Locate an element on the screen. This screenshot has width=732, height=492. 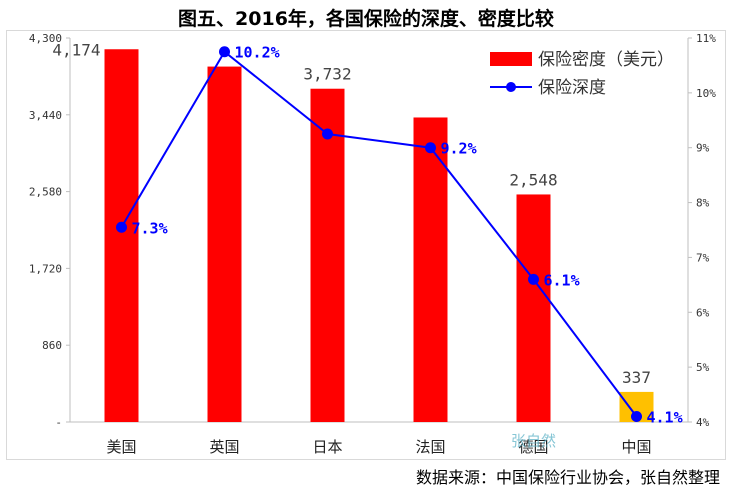
x-category-label: 德国 is located at coordinates (533, 447).